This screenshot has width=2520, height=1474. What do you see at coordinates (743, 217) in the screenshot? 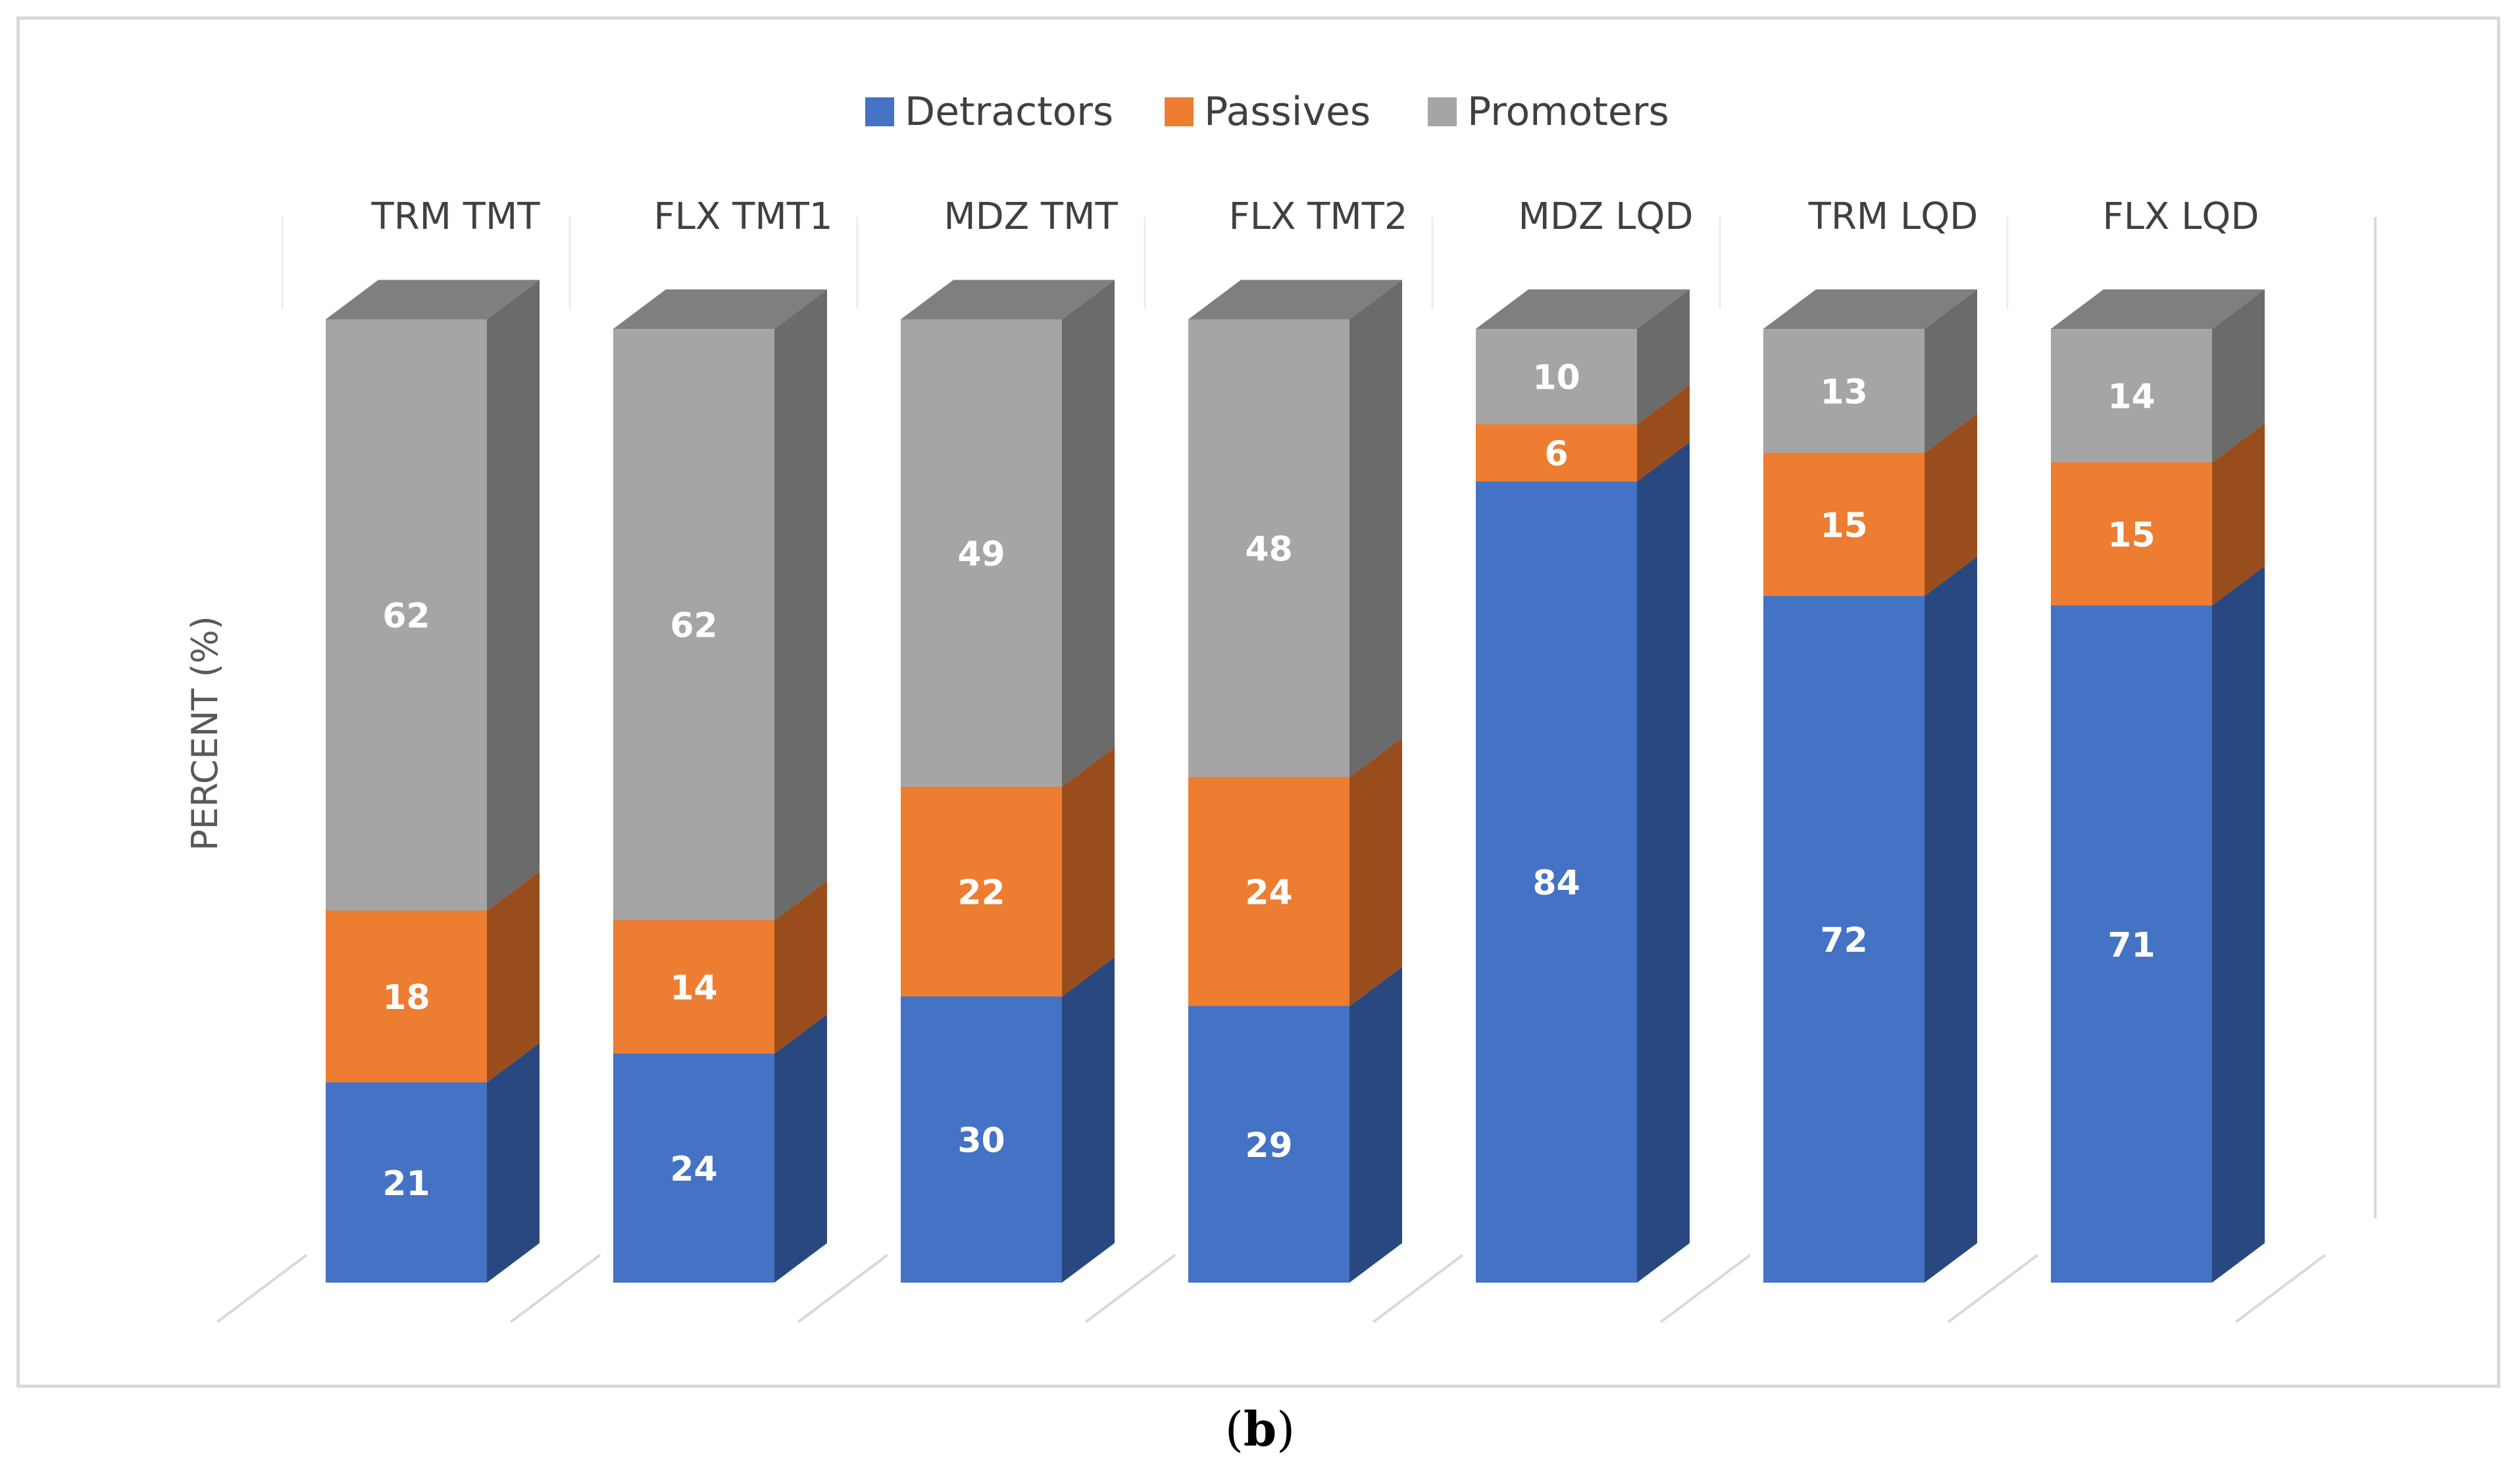
I see `category-label-flx-tmt1: FLX TMT1` at bounding box center [743, 217].